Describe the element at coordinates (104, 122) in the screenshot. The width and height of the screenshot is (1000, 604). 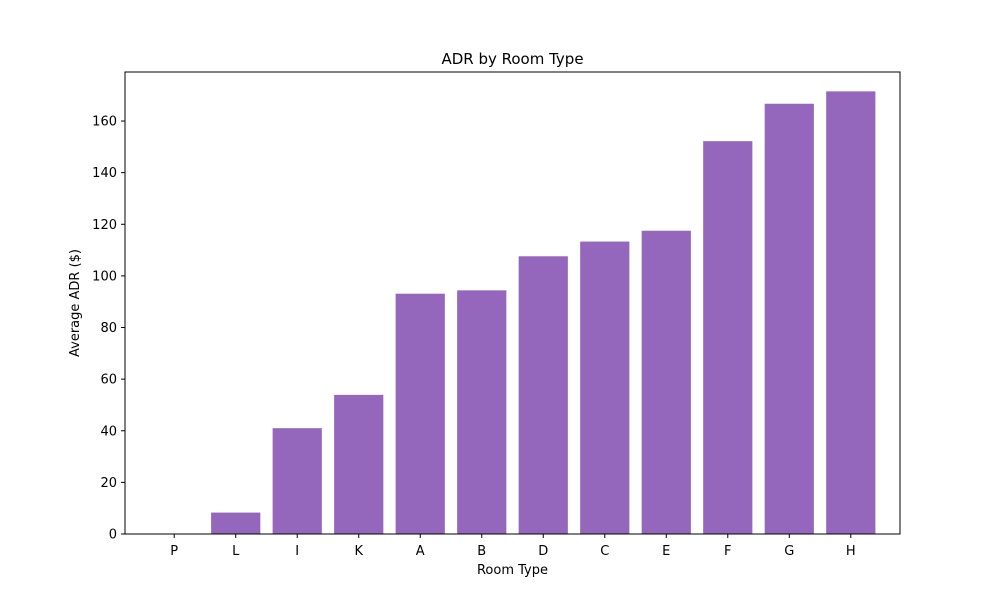
I see `y-tick-label: 160` at that location.